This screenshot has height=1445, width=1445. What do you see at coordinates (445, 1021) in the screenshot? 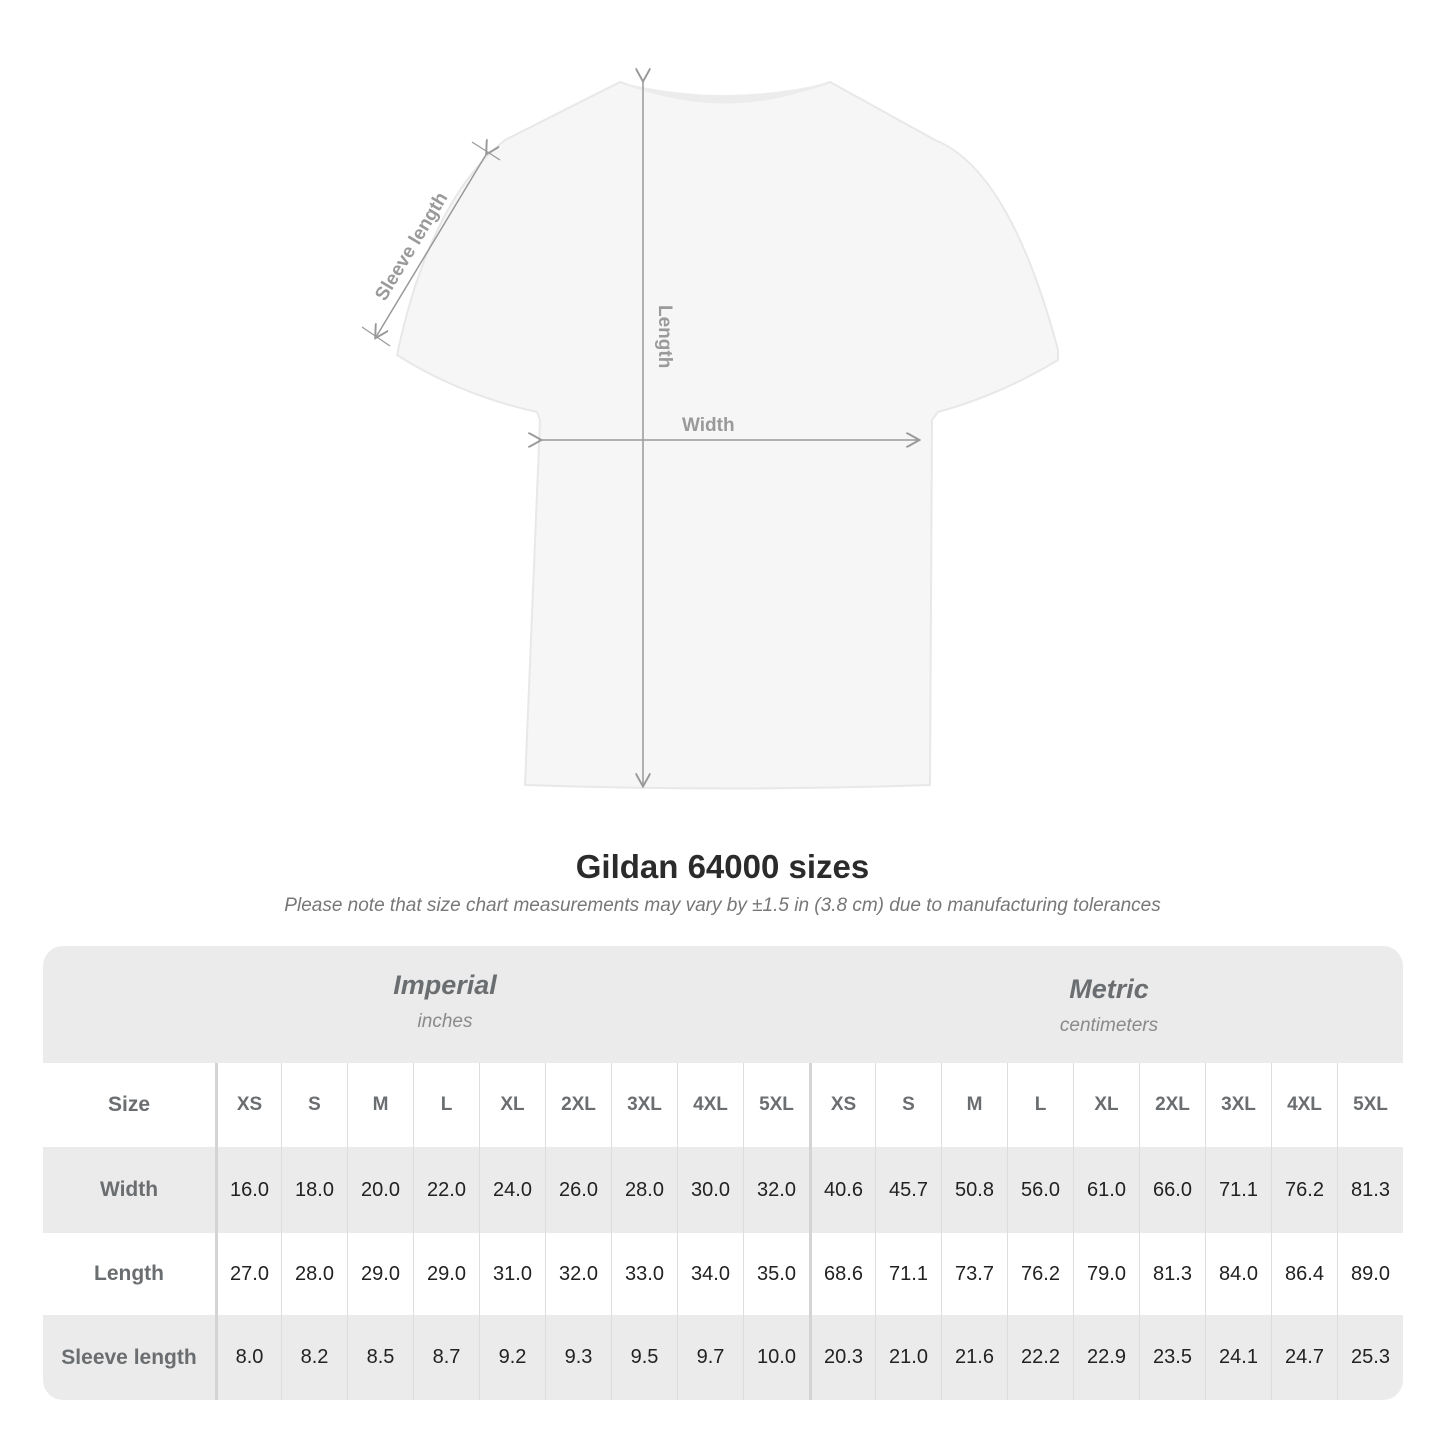
I see `imperial-unit: inches` at bounding box center [445, 1021].